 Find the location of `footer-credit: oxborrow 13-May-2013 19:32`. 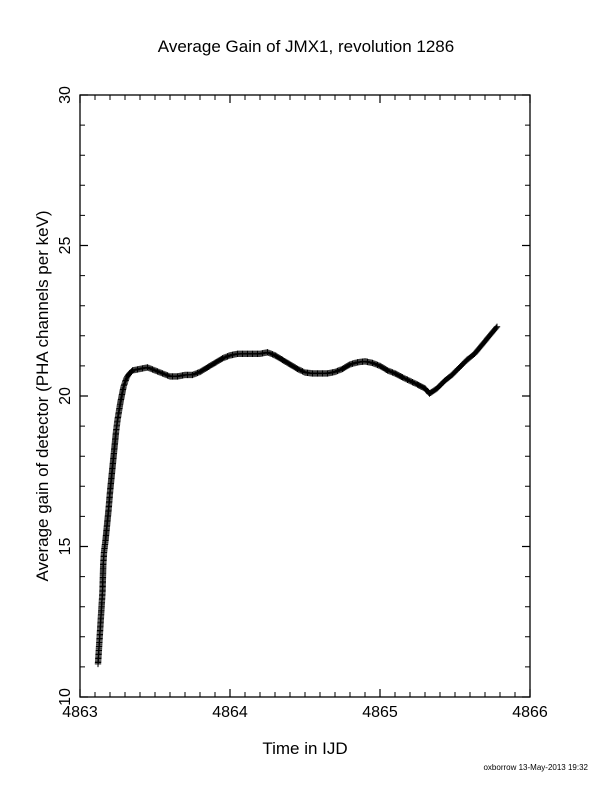

footer-credit: oxborrow 13-May-2013 19:32 is located at coordinates (535, 767).